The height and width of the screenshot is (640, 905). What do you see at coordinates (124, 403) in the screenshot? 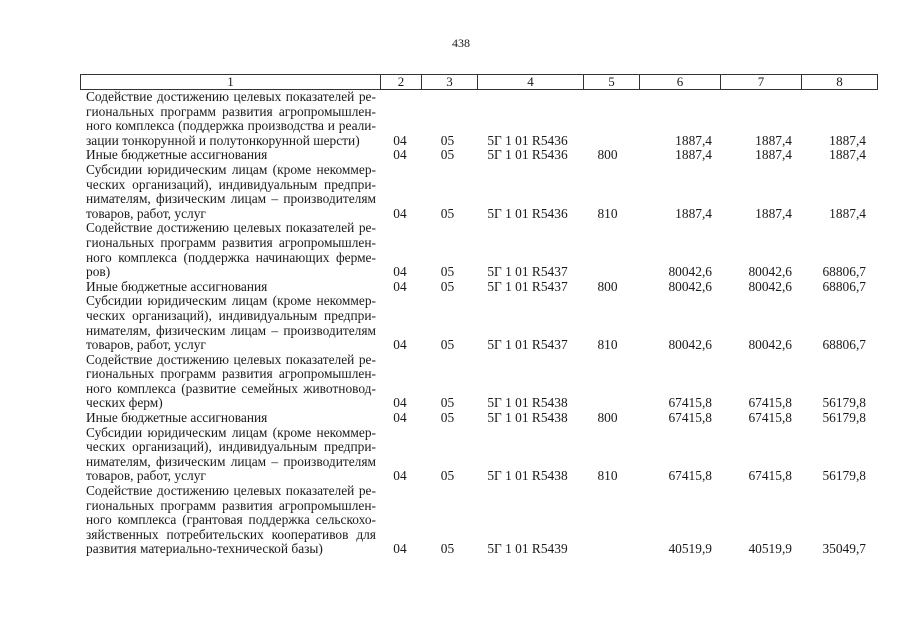
I see `description-line: ческих ферм)` at bounding box center [124, 403].